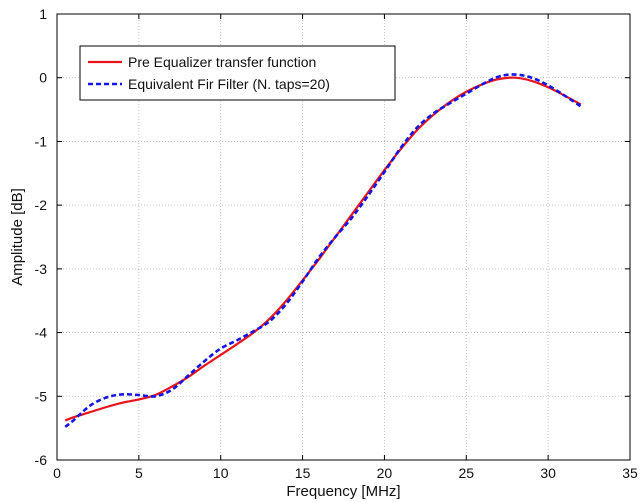 The height and width of the screenshot is (502, 643). I want to click on x-tick-label: 25, so click(466, 473).